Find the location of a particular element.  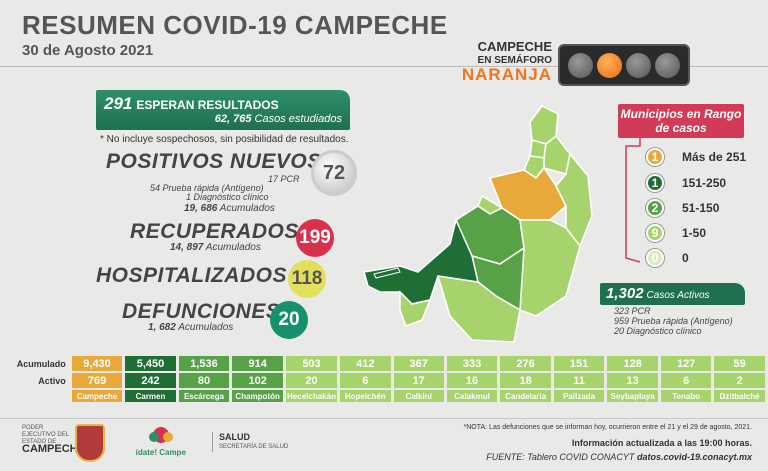

casos-activos-banner: 1,302 Casos Activos is located at coordinates (672, 294).